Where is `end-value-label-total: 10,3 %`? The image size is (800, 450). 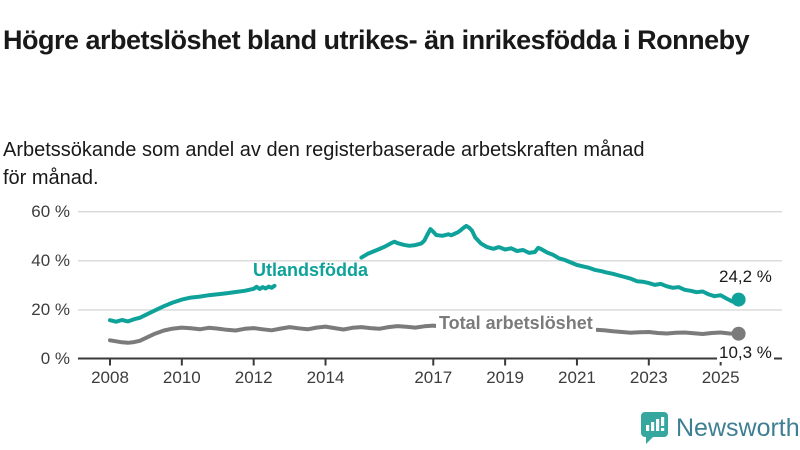 end-value-label-total: 10,3 % is located at coordinates (745, 352).